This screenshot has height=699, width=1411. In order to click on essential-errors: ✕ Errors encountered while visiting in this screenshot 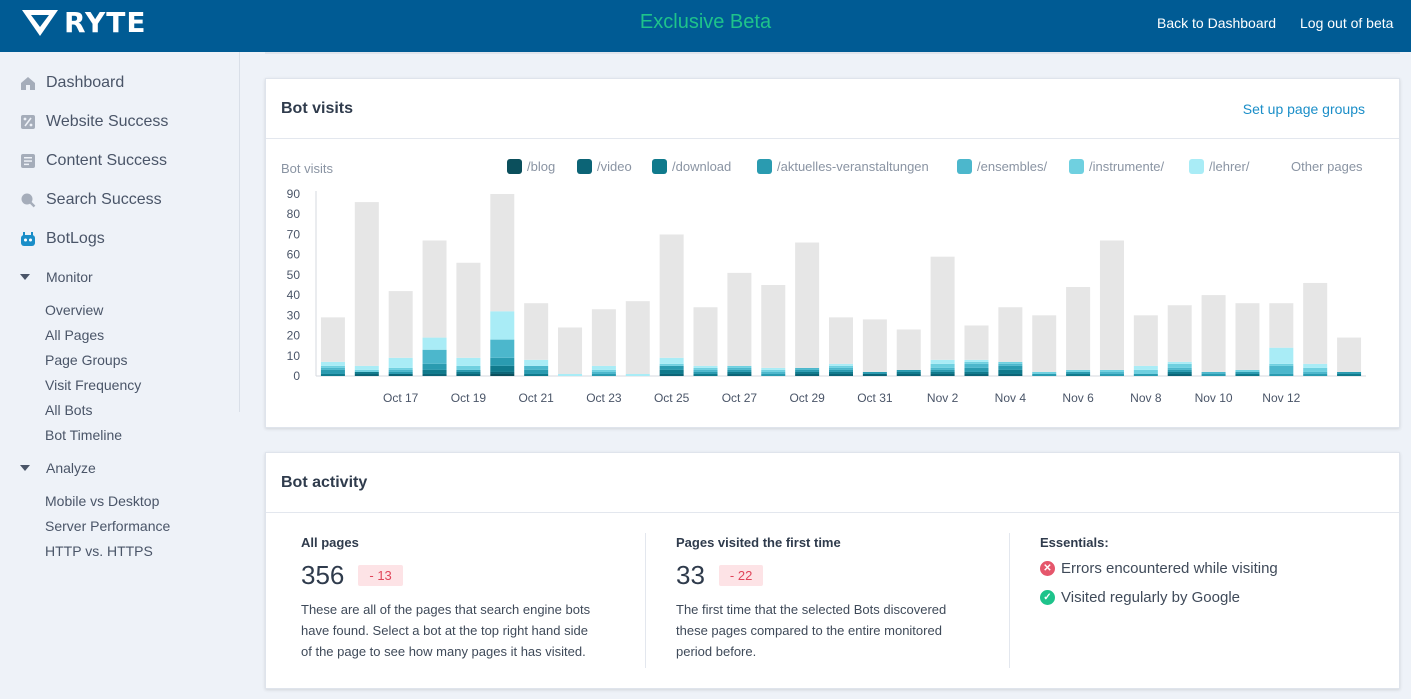, I will do `click(1205, 568)`.